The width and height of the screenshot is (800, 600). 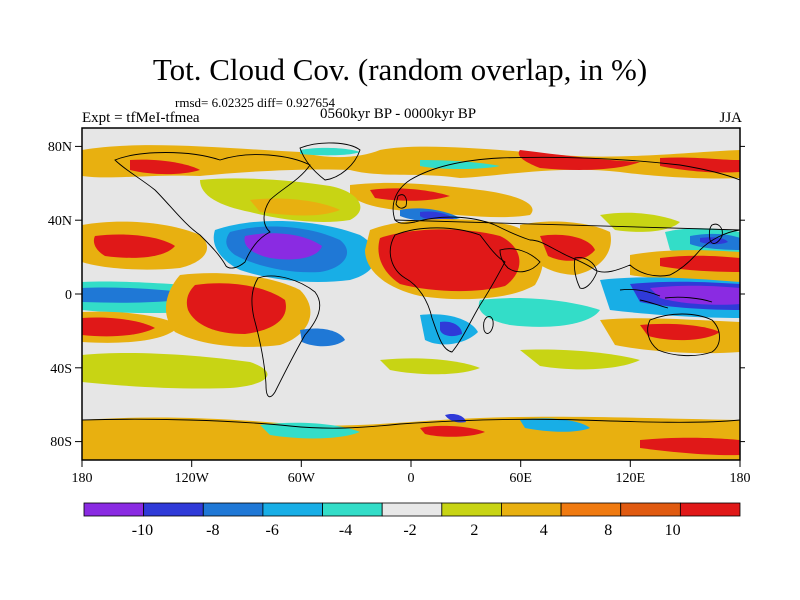 I want to click on colorbar-label: 8, so click(x=608, y=530).